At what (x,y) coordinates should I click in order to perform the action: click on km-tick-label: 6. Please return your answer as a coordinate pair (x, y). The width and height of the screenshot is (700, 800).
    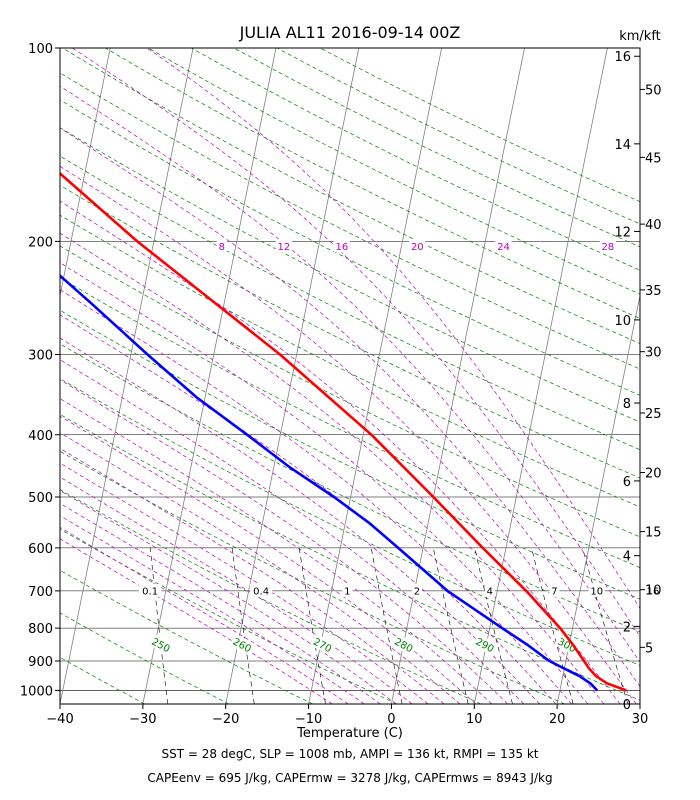
    Looking at the image, I should click on (627, 482).